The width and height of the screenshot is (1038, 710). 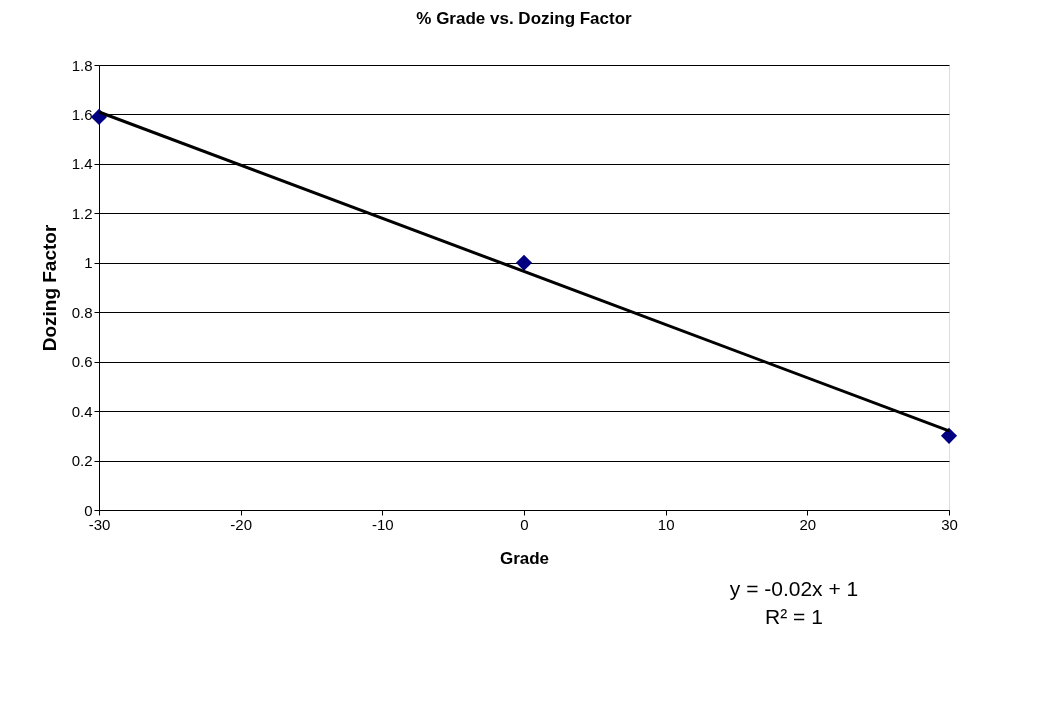 I want to click on x-tick-label: -10, so click(x=382, y=524).